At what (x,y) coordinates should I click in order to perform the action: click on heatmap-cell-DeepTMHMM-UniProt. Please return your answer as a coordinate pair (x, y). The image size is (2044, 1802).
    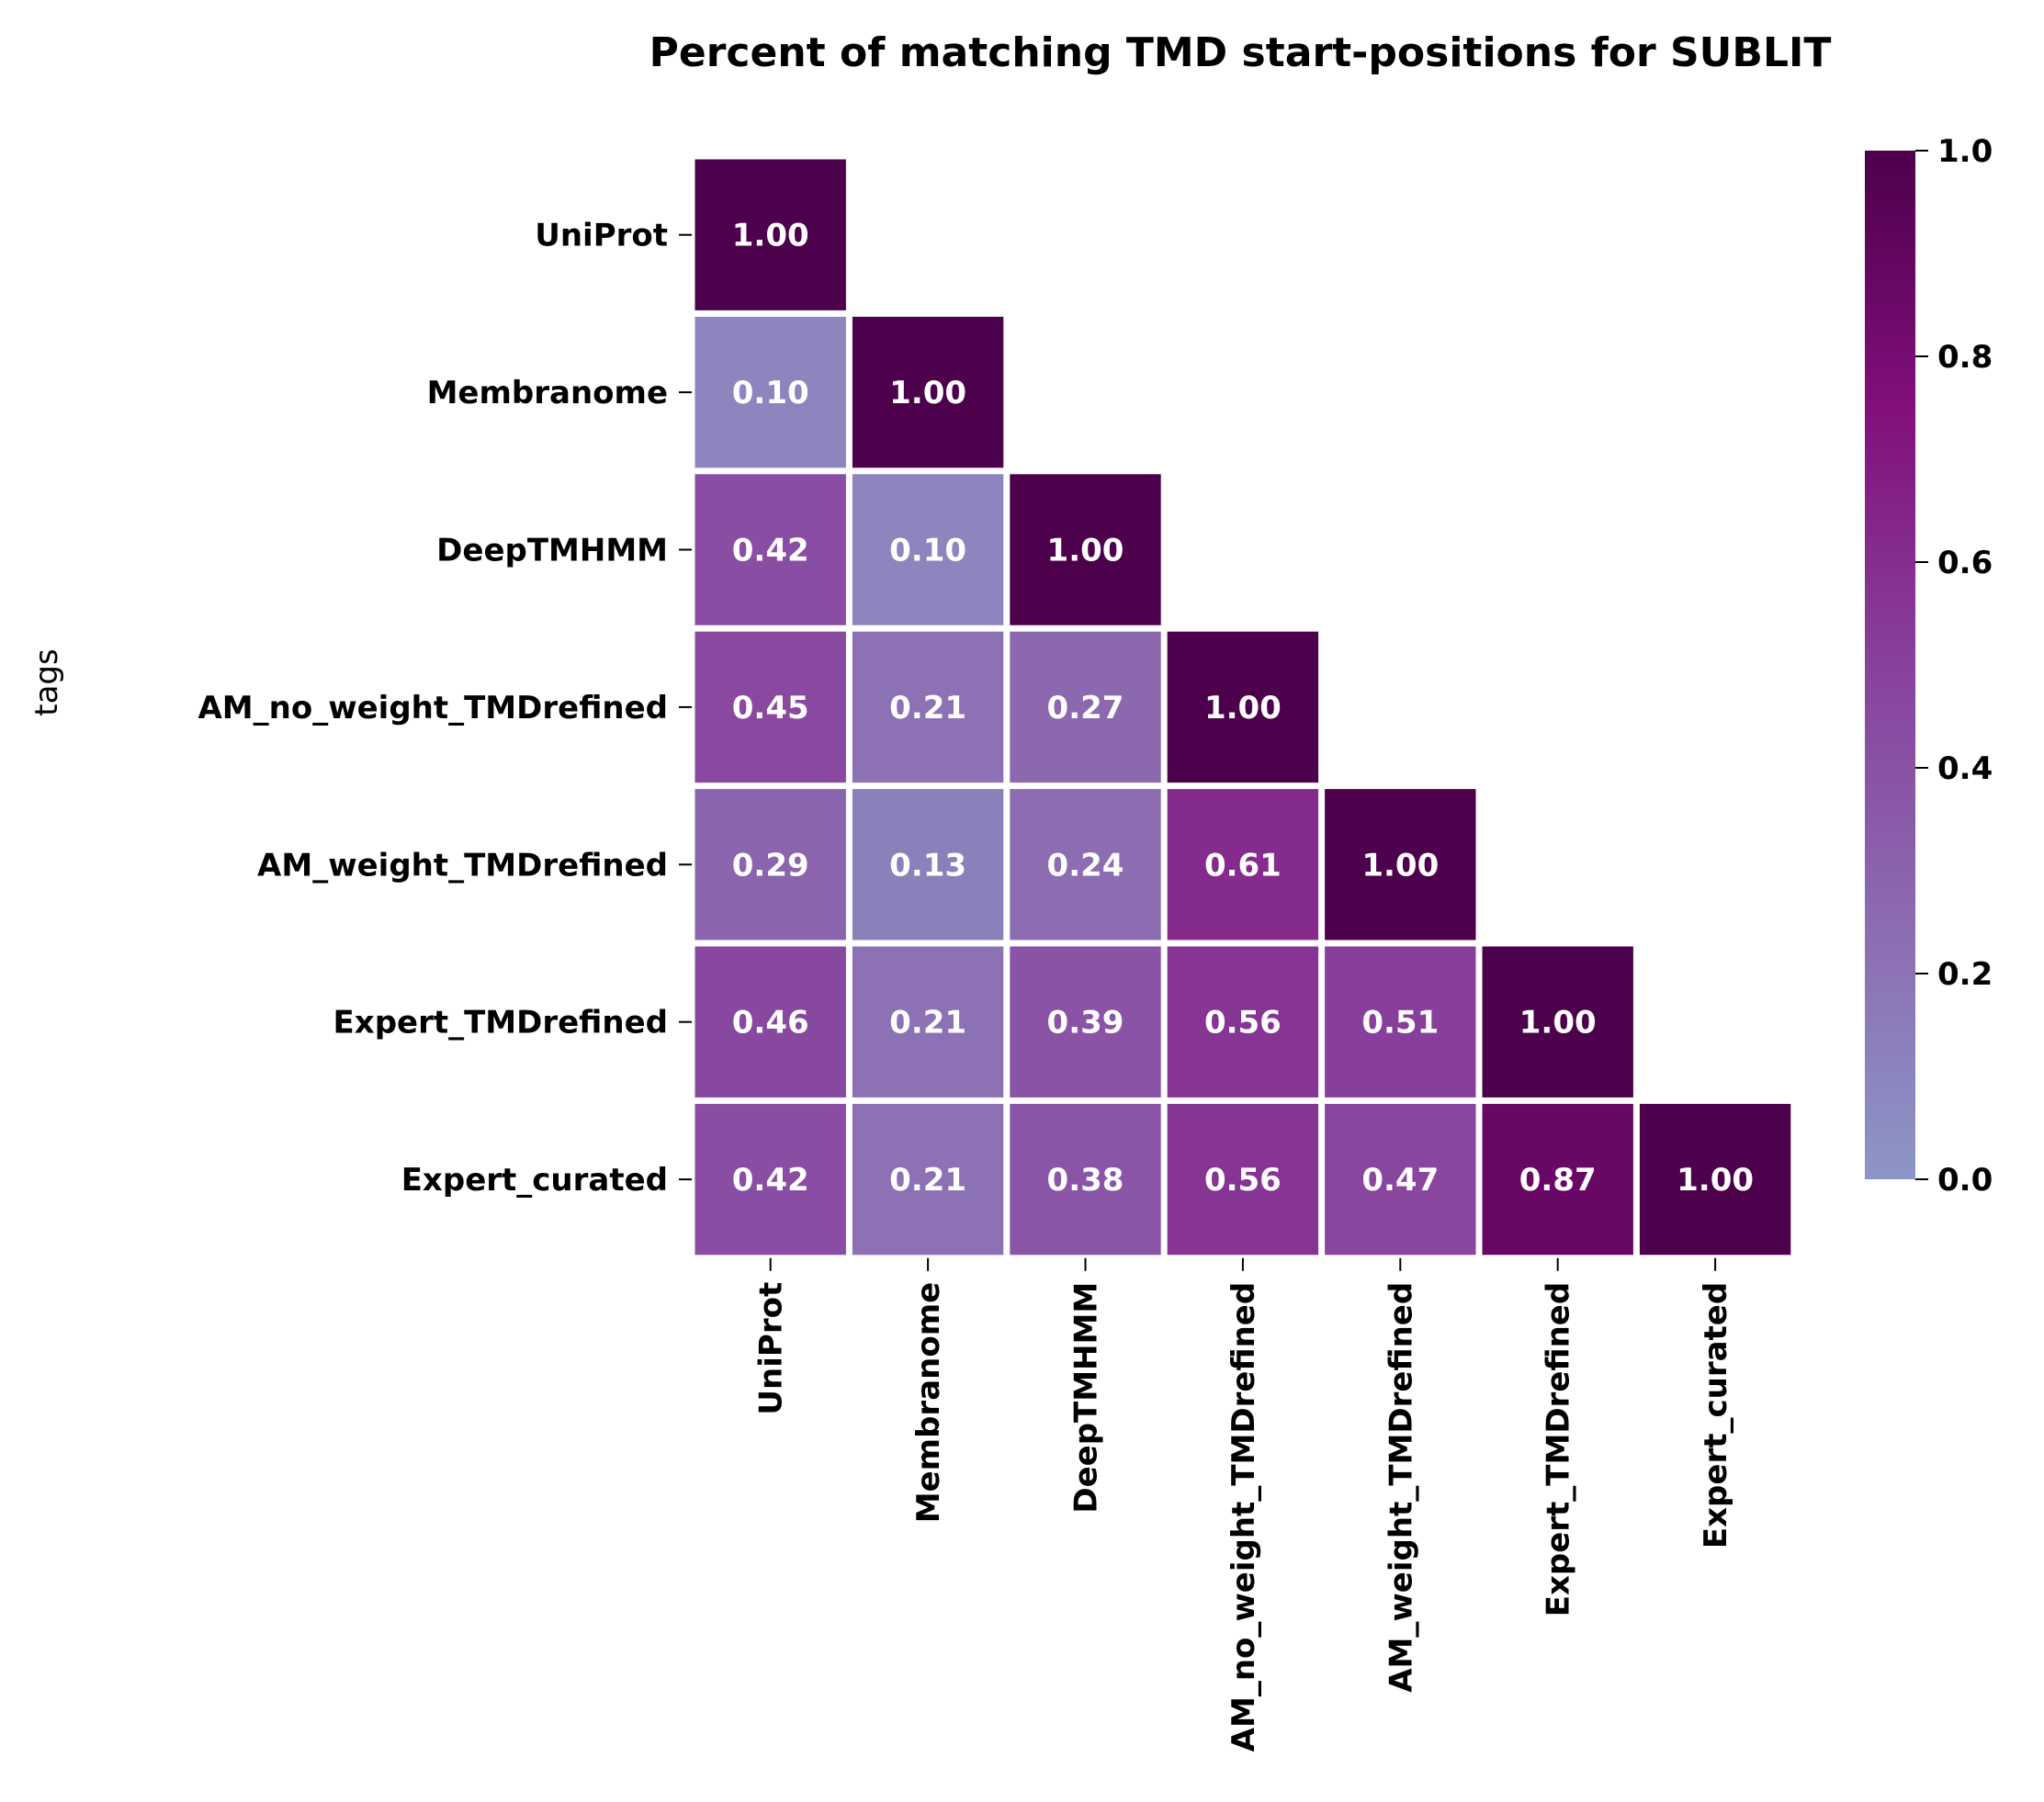
    Looking at the image, I should click on (770, 549).